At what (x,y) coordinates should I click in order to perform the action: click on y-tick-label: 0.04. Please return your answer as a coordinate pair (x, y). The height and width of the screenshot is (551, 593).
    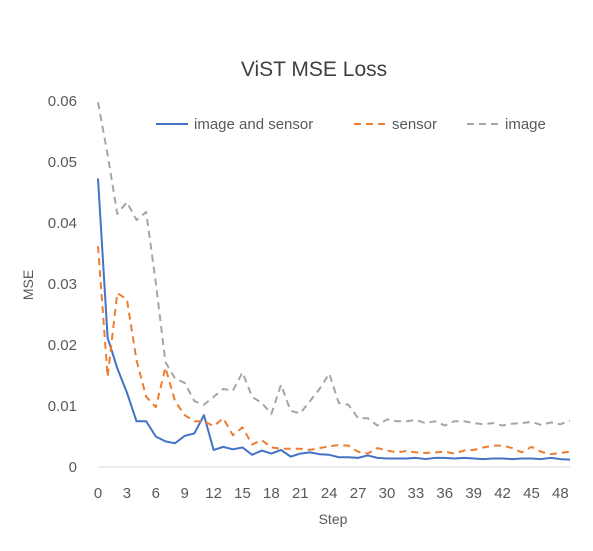
    Looking at the image, I should click on (62, 223).